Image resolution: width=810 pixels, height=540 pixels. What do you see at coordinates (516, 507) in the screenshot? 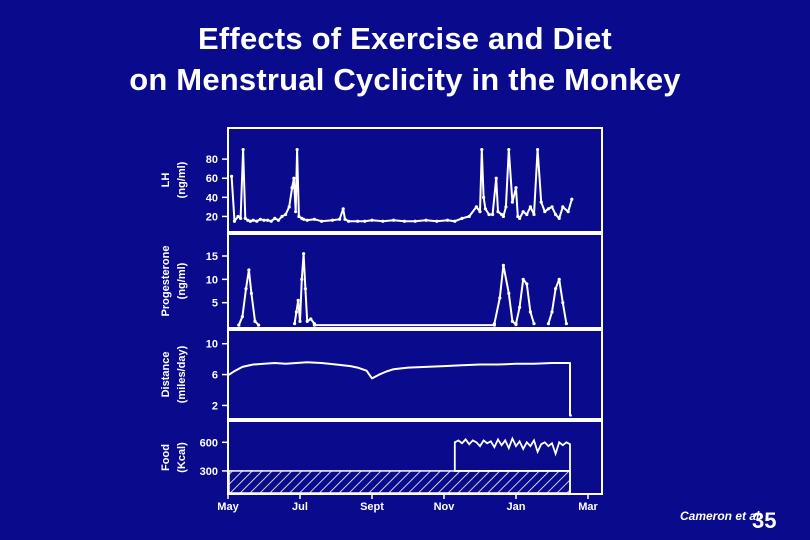
I see `xtick-label: Jan` at bounding box center [516, 507].